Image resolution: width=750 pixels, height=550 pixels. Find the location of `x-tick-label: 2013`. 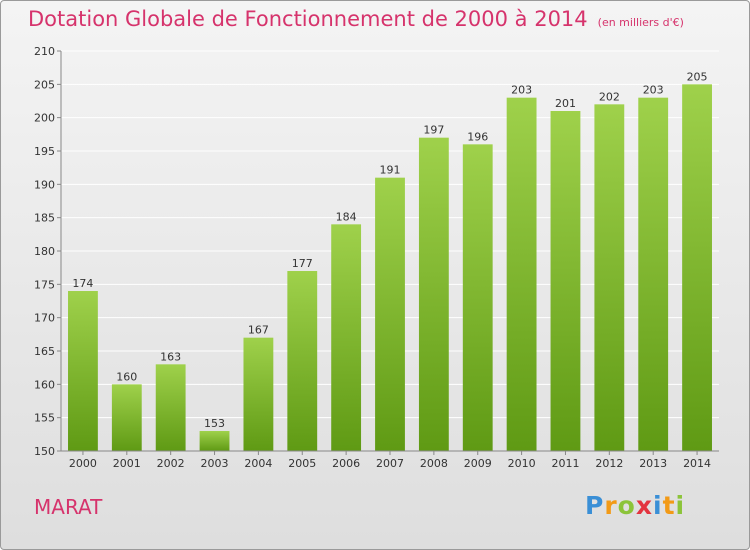

x-tick-label: 2013 is located at coordinates (653, 463).